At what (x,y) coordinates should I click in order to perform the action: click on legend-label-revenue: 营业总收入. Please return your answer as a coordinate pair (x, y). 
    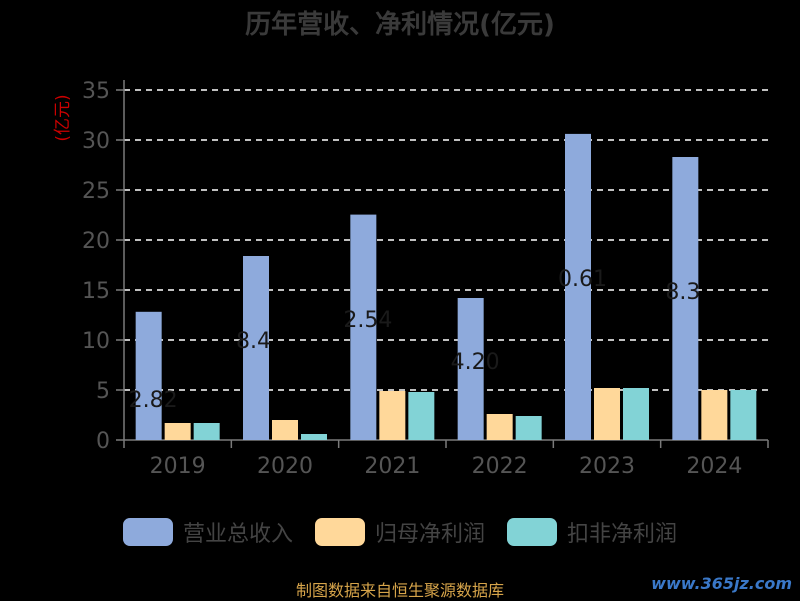
    Looking at the image, I should click on (237, 534).